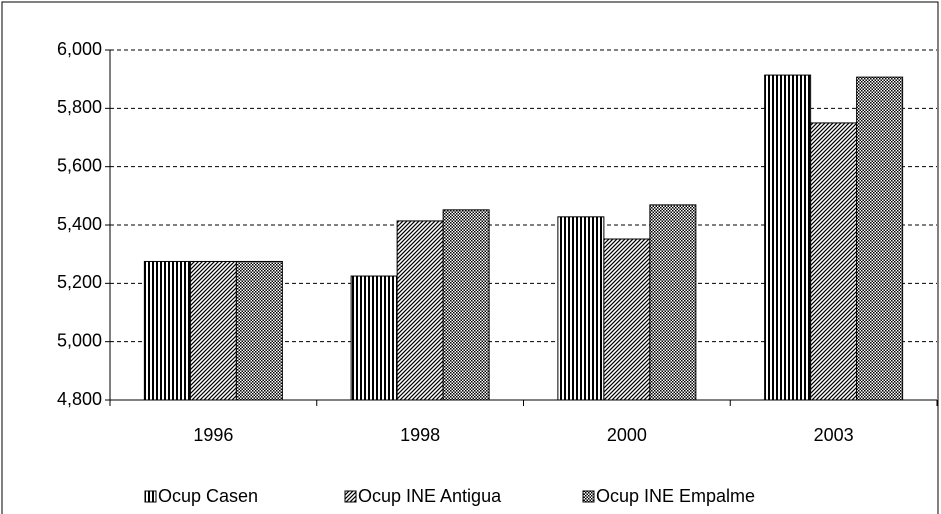  Describe the element at coordinates (79, 224) in the screenshot. I see `y-tick-label: 5,400` at that location.